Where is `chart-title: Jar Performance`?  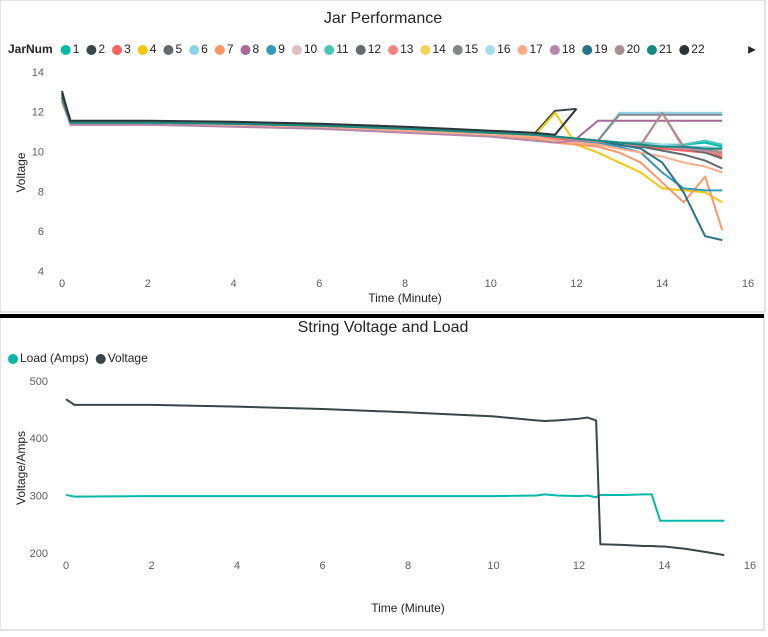 chart-title: Jar Performance is located at coordinates (383, 18).